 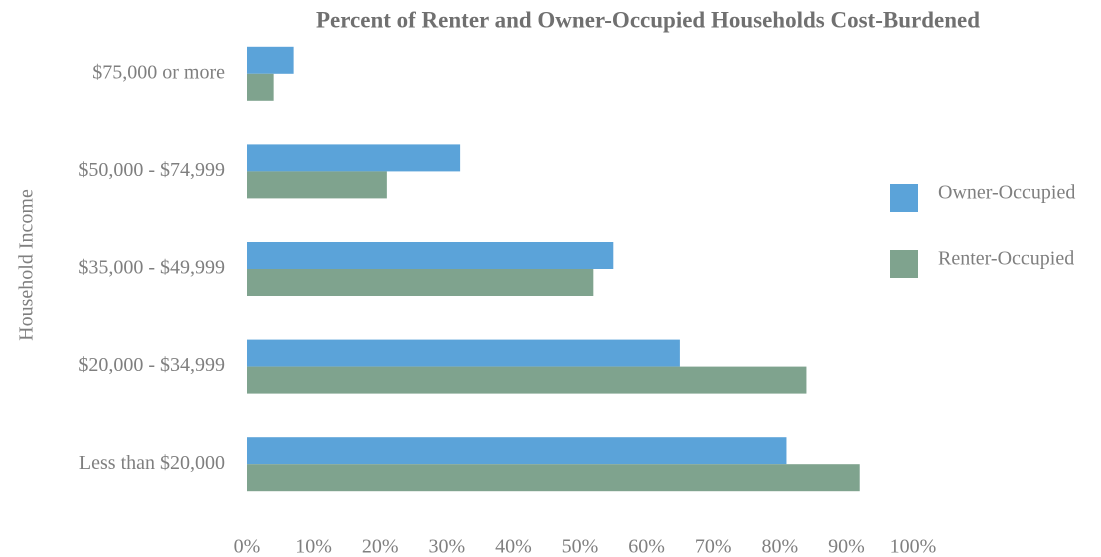 What do you see at coordinates (152, 463) in the screenshot?
I see `y-tick-label: Less than $20,000` at bounding box center [152, 463].